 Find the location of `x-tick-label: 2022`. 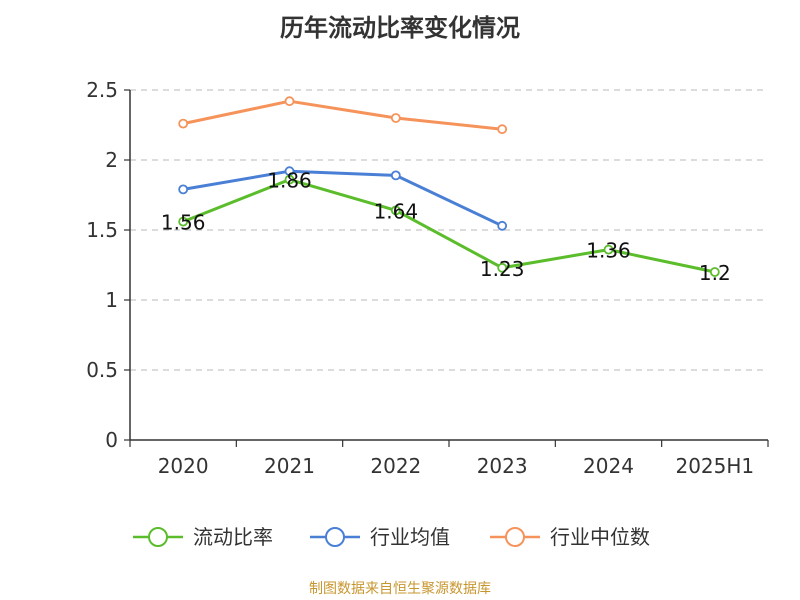

x-tick-label: 2022 is located at coordinates (395, 466).